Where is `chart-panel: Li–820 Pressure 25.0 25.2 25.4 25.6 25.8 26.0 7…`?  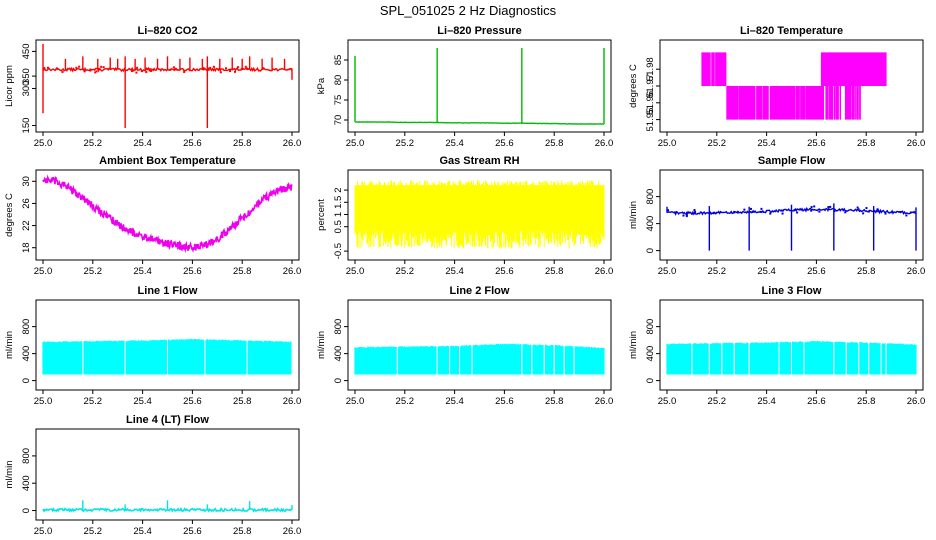 chart-panel: Li–820 Pressure 25.0 25.2 25.4 25.6 25.8 26.0 7… is located at coordinates (464, 87).